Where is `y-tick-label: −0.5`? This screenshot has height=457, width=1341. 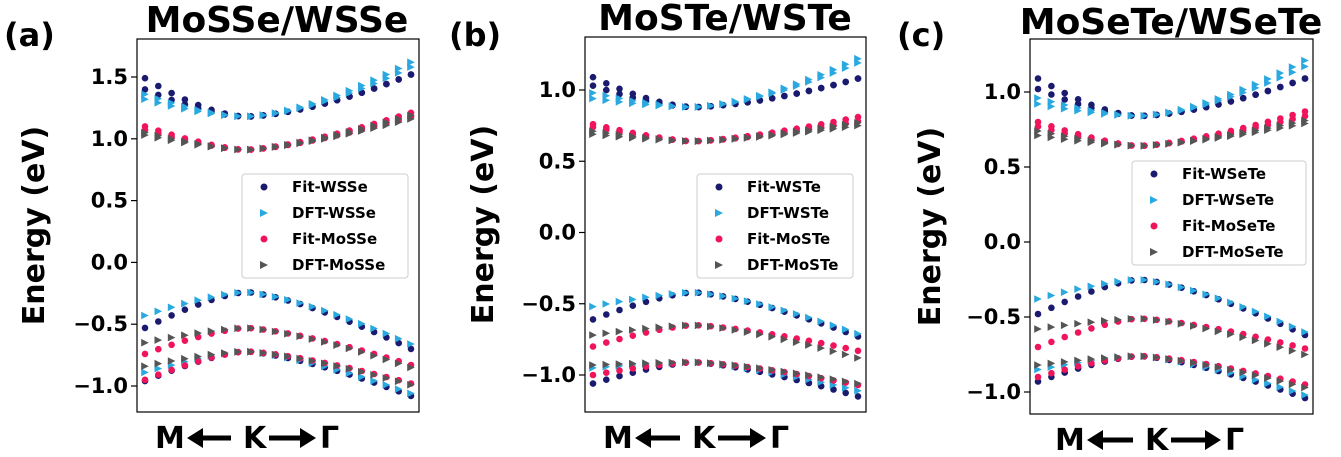 y-tick-label: −0.5 is located at coordinates (100, 324).